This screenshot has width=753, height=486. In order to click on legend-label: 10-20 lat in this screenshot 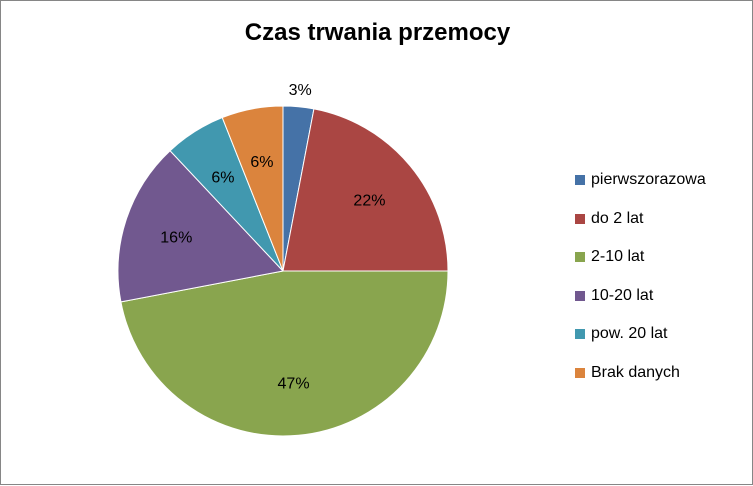, I will do `click(622, 295)`.